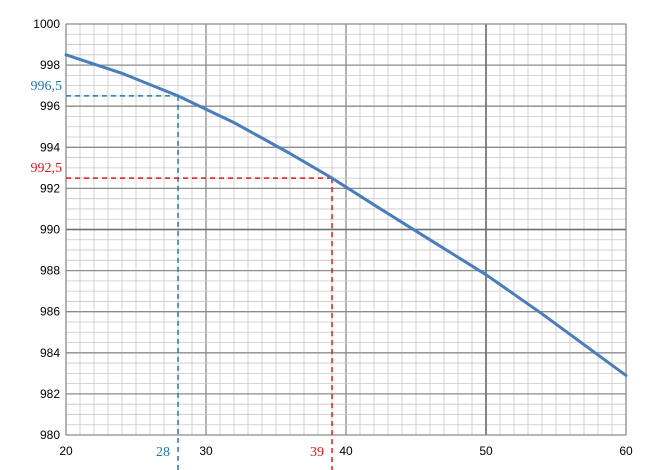 Image resolution: width=669 pixels, height=470 pixels. Describe the element at coordinates (50, 230) in the screenshot. I see `y-tick-label: 990` at that location.